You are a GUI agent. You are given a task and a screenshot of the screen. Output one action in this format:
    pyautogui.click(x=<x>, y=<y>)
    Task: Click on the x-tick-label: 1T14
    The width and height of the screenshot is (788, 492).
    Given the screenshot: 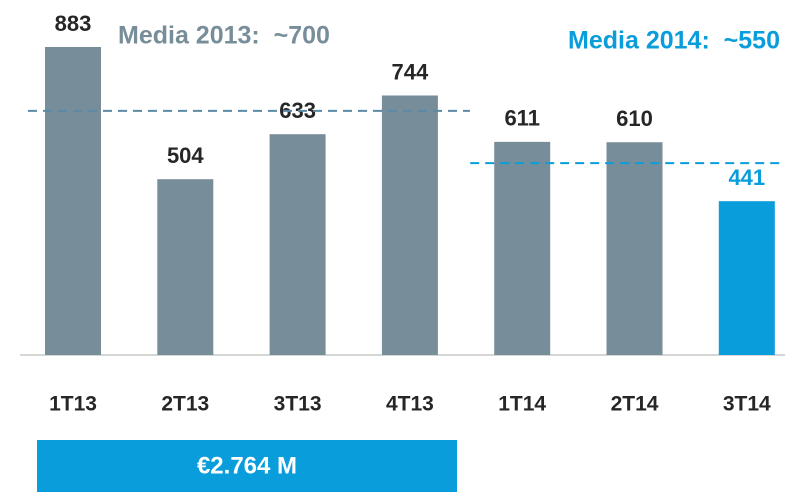 What is the action you would take?
    pyautogui.click(x=522, y=404)
    